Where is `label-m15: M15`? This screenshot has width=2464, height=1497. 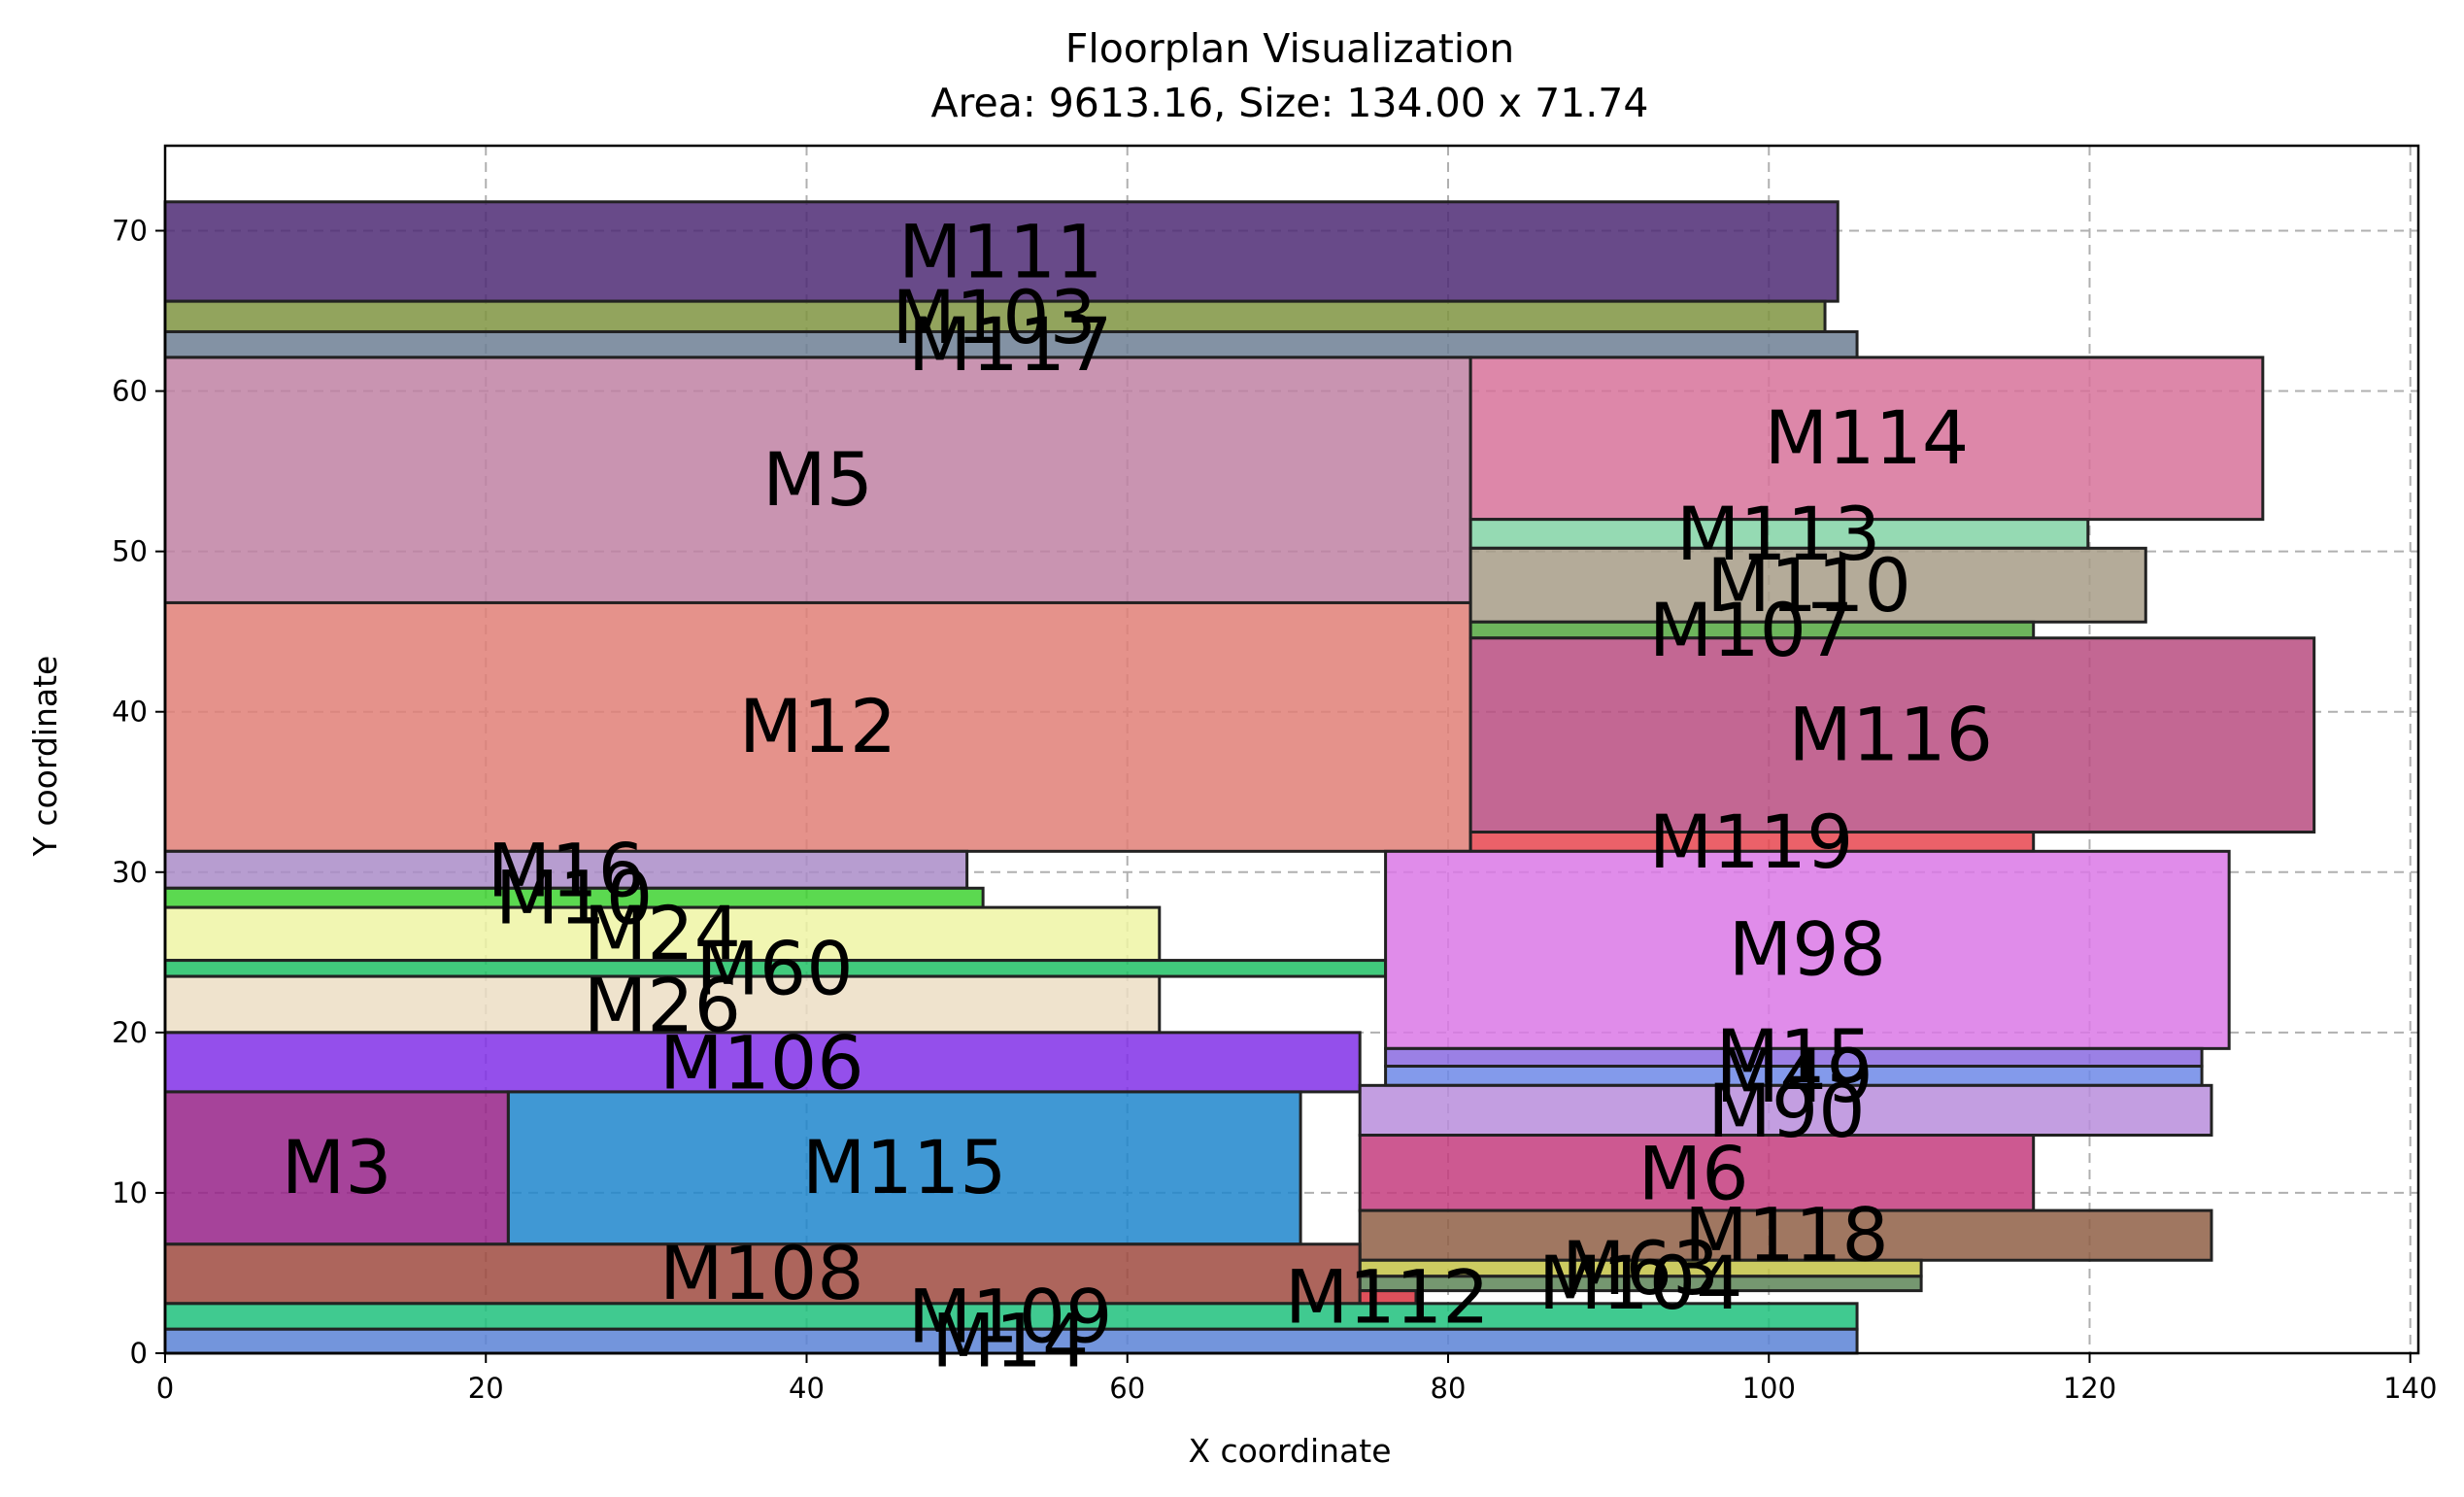
label-m15: M15 is located at coordinates (1794, 1056).